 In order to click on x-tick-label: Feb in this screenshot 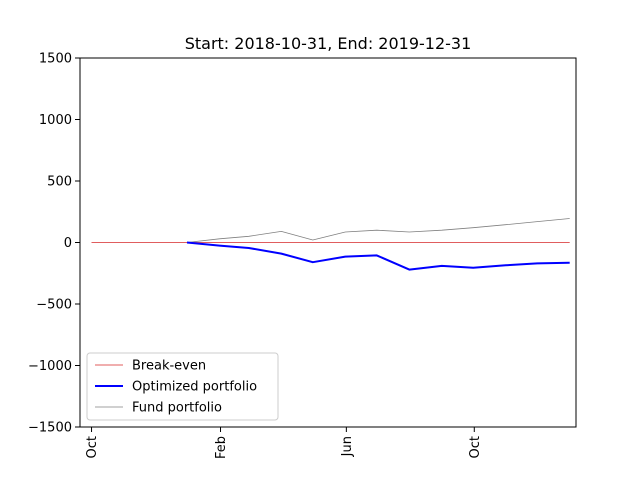, I will do `click(221, 447)`.